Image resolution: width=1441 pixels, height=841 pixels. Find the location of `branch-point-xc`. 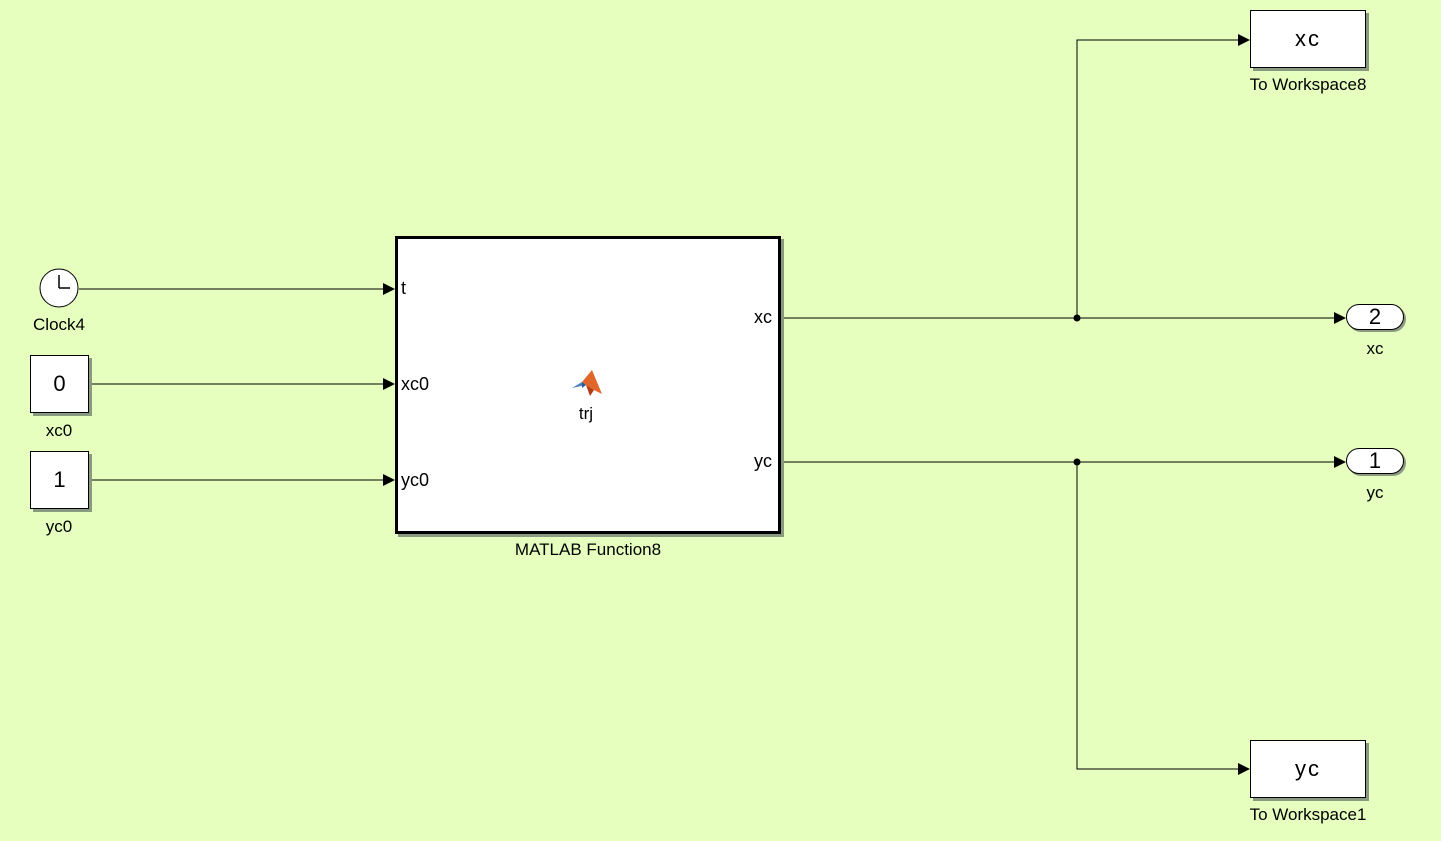

branch-point-xc is located at coordinates (1077, 318).